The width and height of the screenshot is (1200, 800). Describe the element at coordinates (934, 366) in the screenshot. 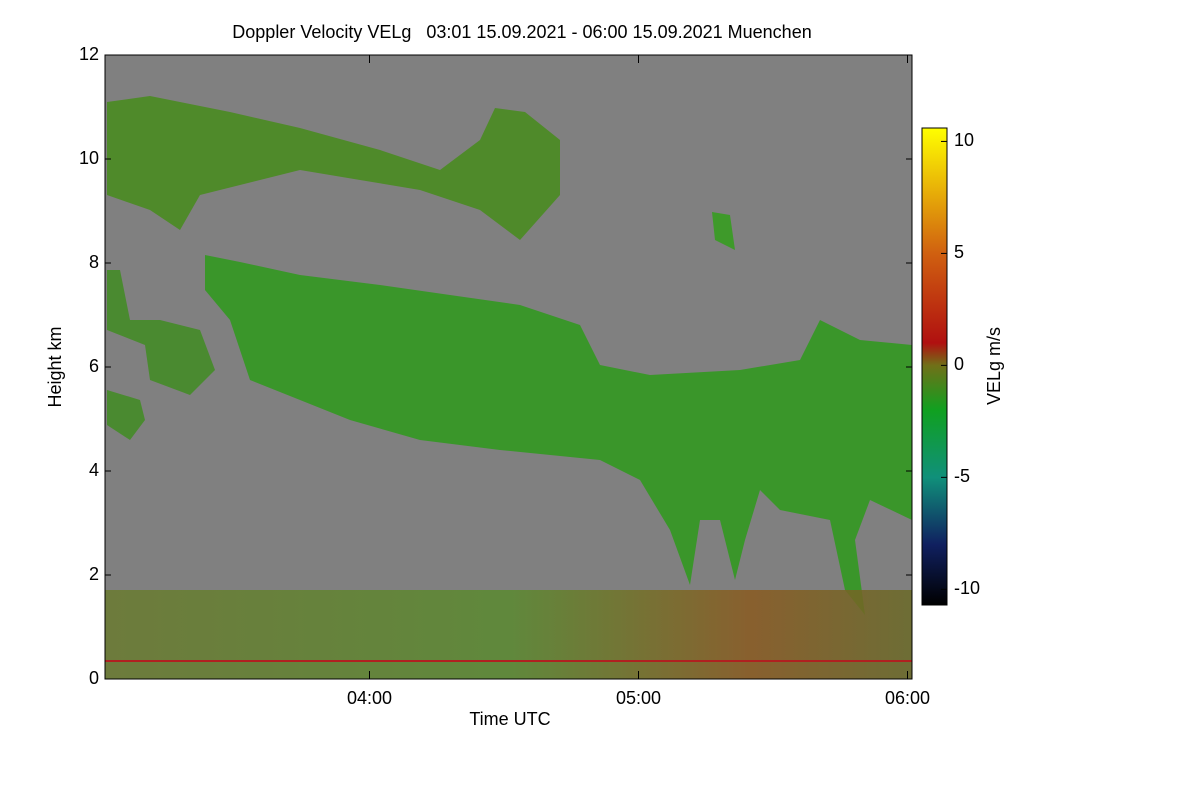

I see `colorbar` at that location.